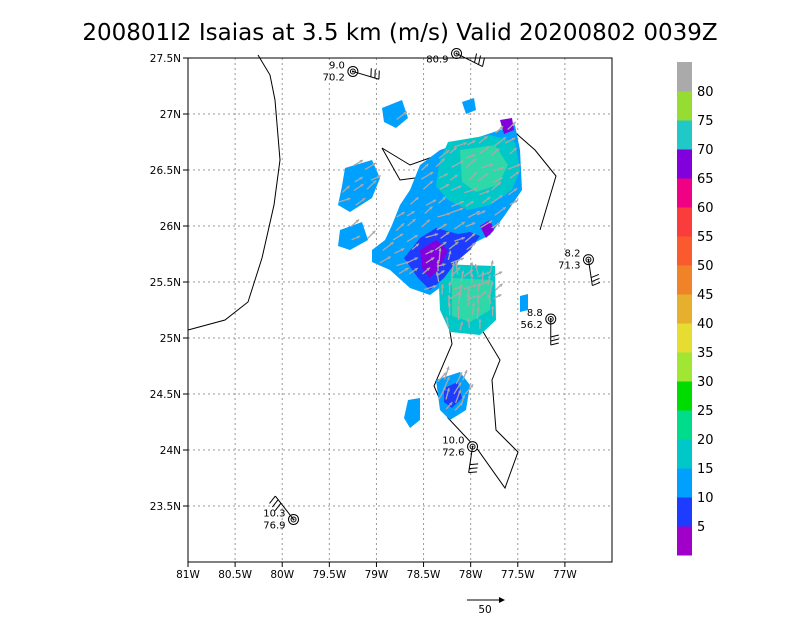 This screenshot has width=800, height=622. What do you see at coordinates (282, 575) in the screenshot?
I see `x-tick-label: 80W` at bounding box center [282, 575].